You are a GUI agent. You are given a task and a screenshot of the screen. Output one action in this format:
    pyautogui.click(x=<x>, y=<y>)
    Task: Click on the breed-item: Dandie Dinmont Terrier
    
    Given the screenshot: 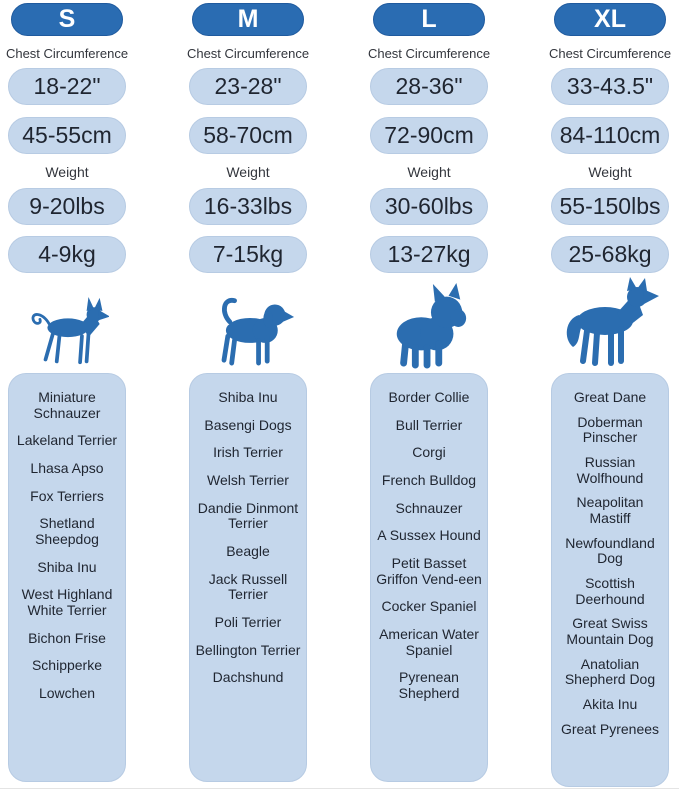 What is the action you would take?
    pyautogui.click(x=248, y=515)
    